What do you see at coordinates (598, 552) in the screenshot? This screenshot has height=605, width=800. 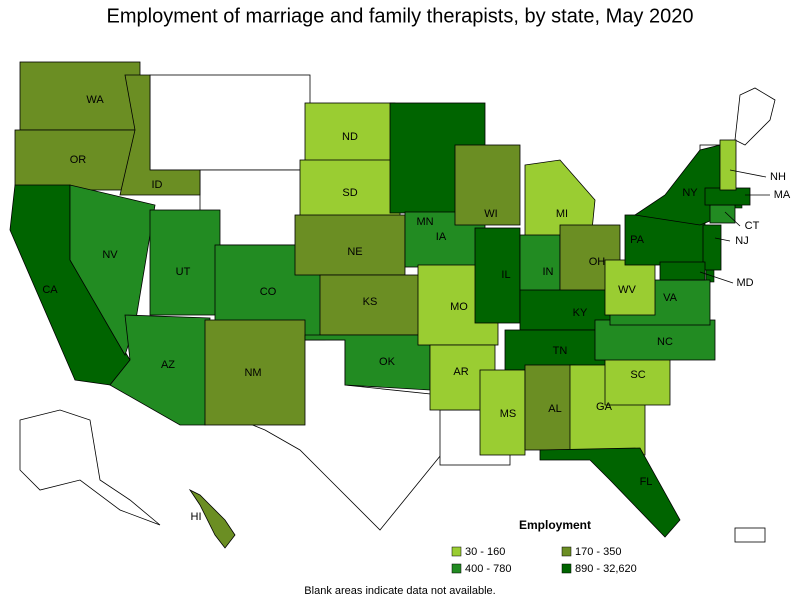 I see `legend-label: 170 - 350` at bounding box center [598, 552].